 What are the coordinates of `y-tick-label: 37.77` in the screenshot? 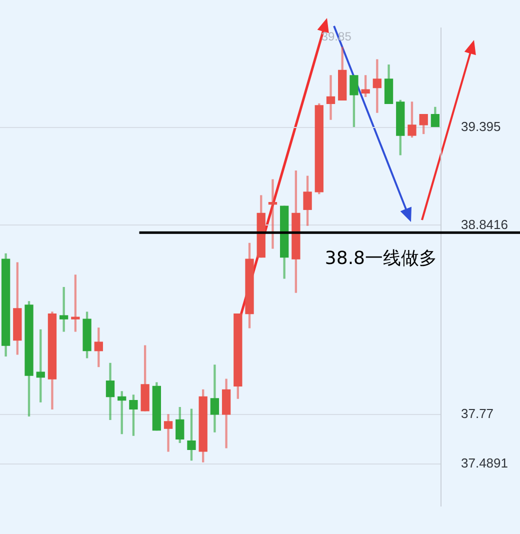 It's located at (477, 413).